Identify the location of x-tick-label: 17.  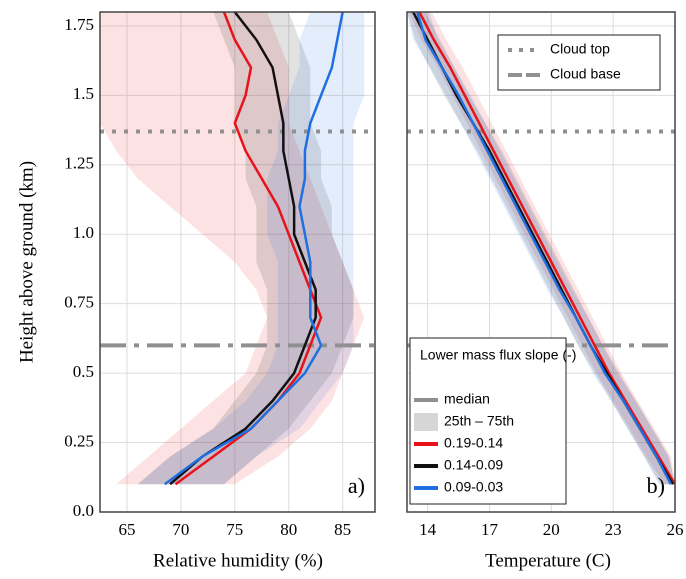
(490, 529).